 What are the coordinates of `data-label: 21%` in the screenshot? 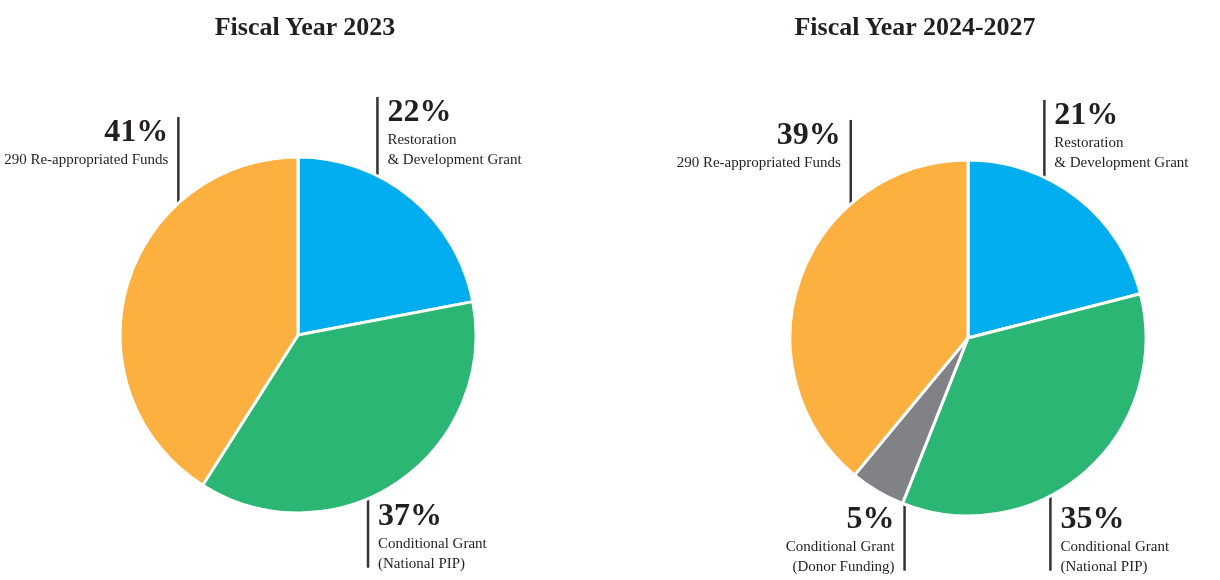 It's located at (1086, 113).